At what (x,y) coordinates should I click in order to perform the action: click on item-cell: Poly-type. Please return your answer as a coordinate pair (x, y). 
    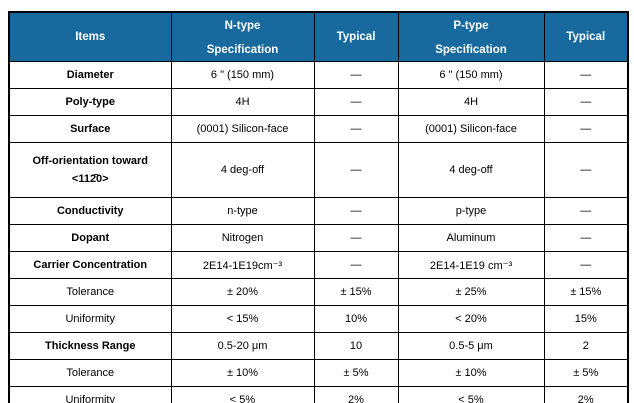
    Looking at the image, I should click on (90, 102).